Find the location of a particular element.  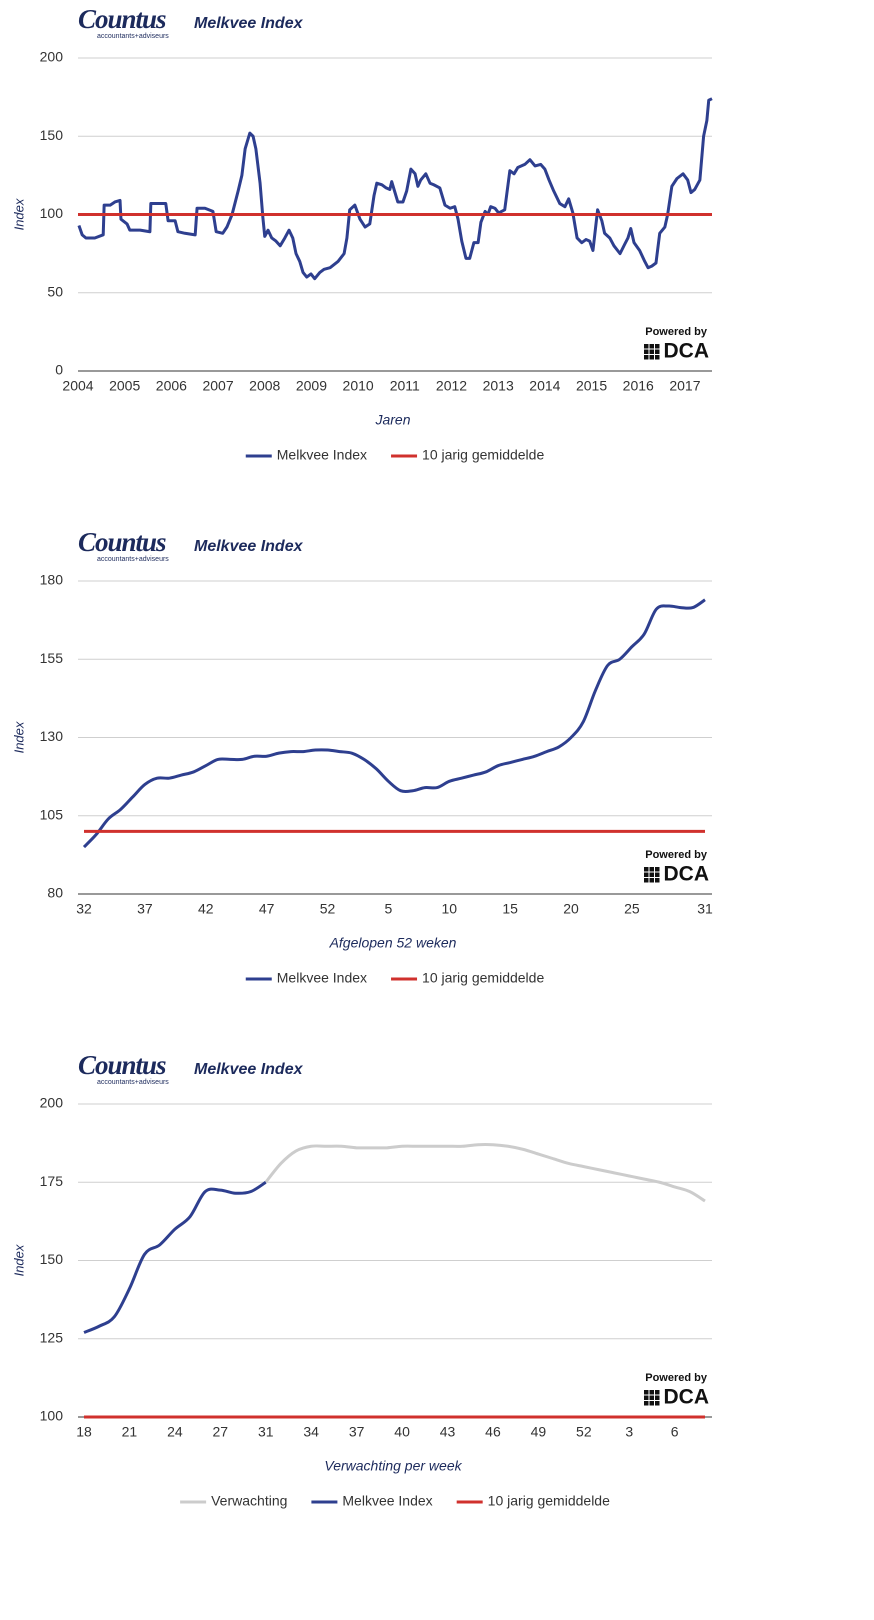

x-tick-label: 43 is located at coordinates (448, 1432).